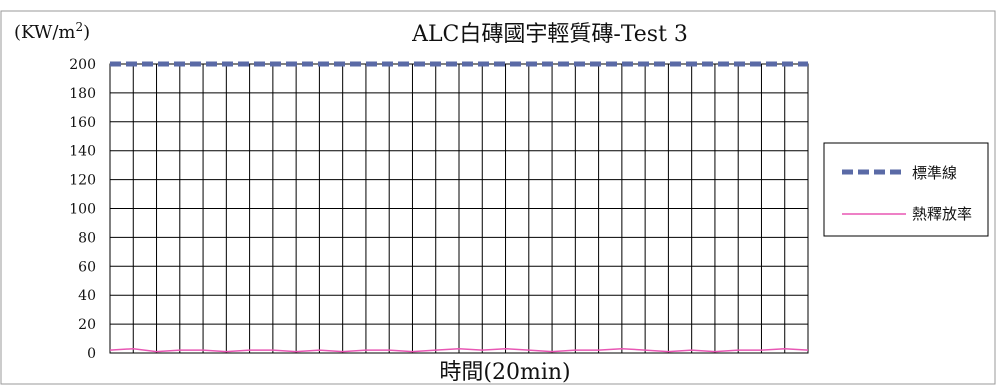 The width and height of the screenshot is (998, 387). I want to click on y-tick-label: 40, so click(87, 296).